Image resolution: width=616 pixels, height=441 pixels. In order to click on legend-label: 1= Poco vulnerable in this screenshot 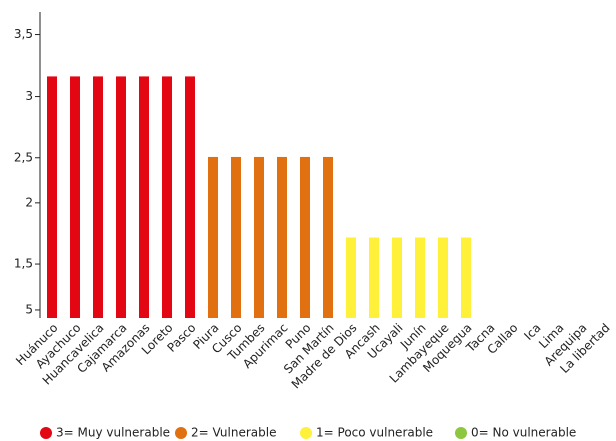, I will do `click(374, 433)`.